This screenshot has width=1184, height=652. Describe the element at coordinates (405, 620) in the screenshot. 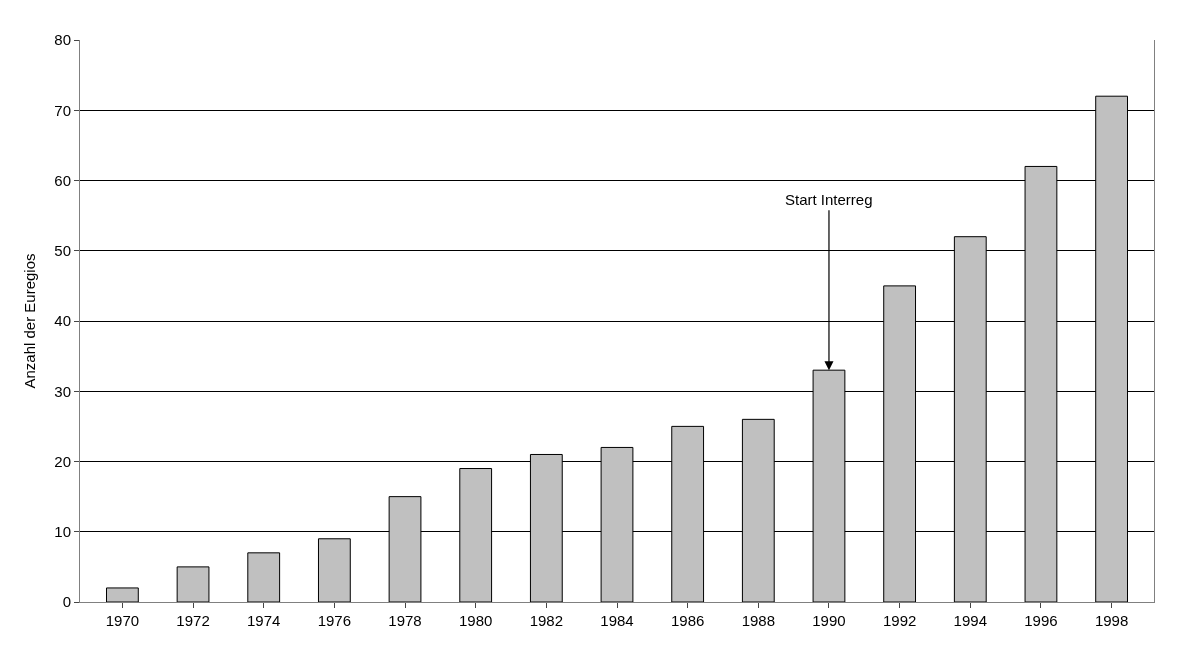

I see `x-tick-label: 1978` at that location.